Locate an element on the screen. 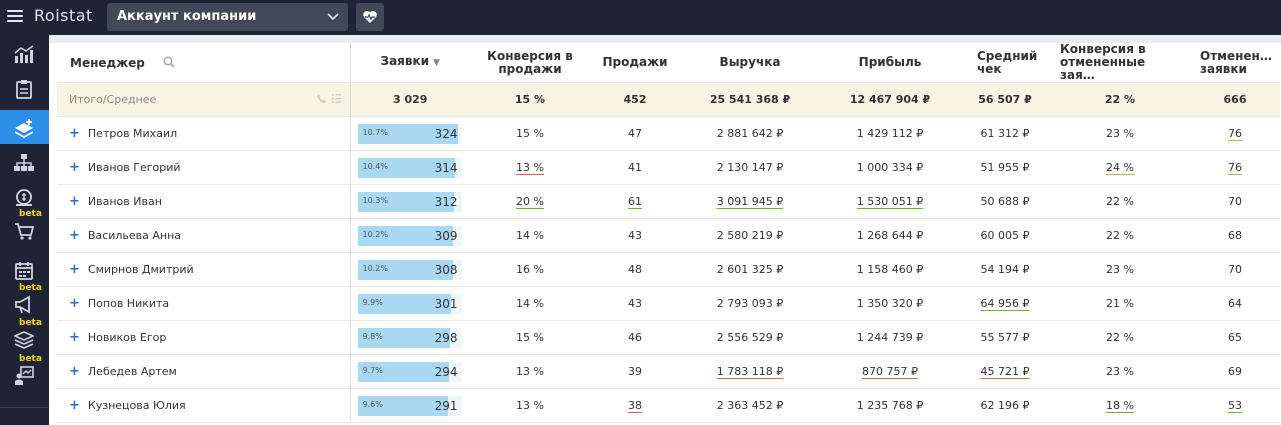 The height and width of the screenshot is (425, 1281). manager-cell: + Кузнецова Юлия is located at coordinates (203, 405).